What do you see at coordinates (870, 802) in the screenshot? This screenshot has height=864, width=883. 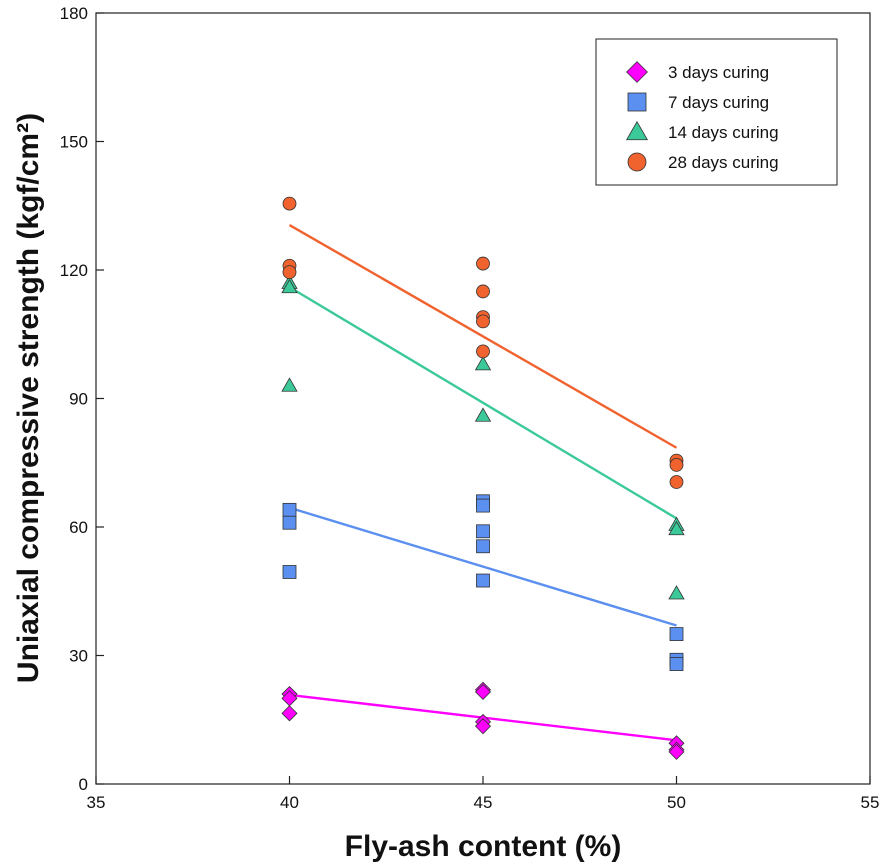 I see `x-tick-label: 55` at bounding box center [870, 802].